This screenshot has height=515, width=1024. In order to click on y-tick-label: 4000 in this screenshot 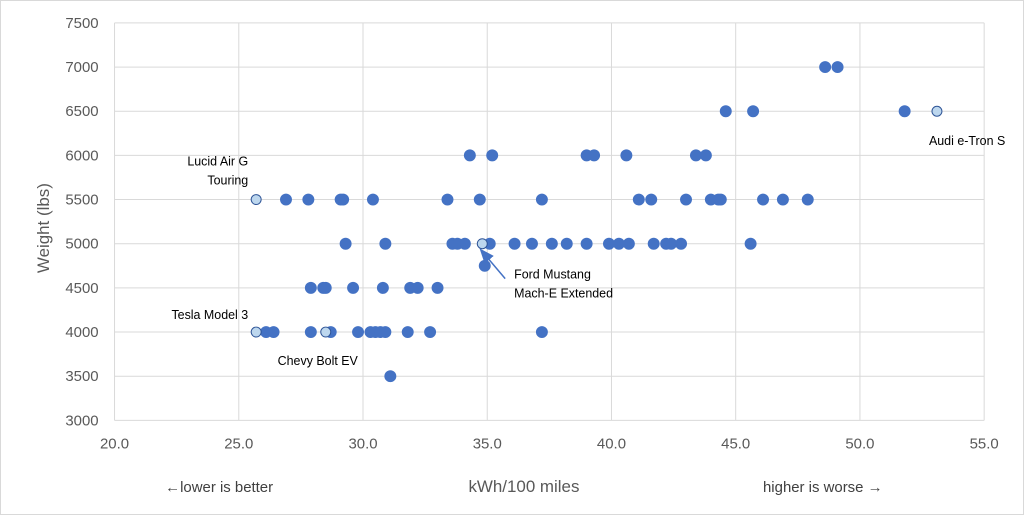, I will do `click(81, 332)`.